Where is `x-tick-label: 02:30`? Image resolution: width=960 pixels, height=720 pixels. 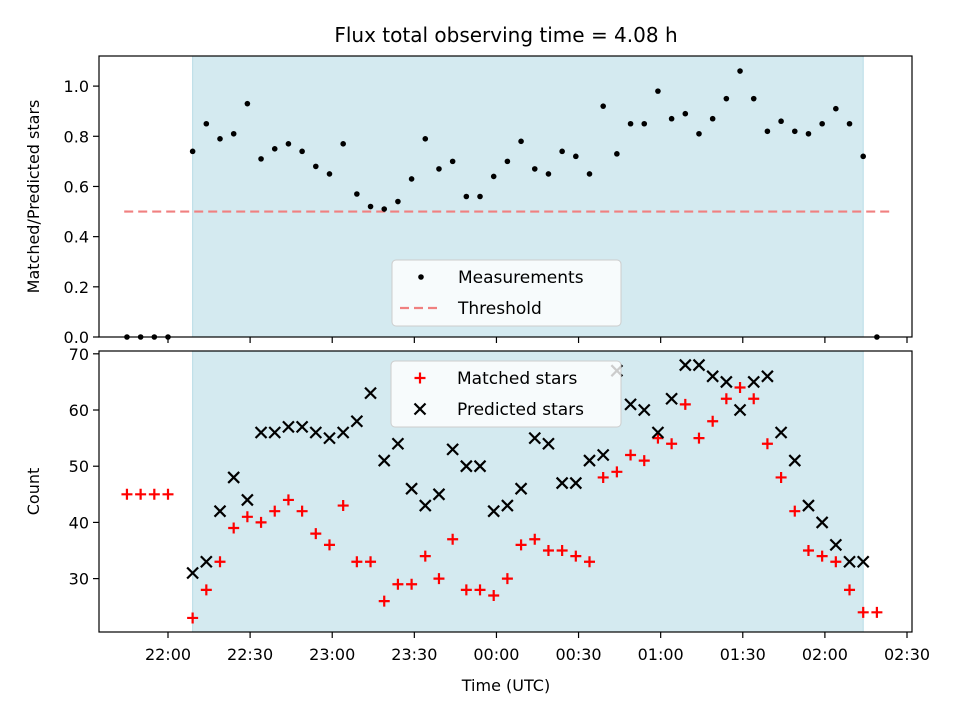
x-tick-label: 02:30 is located at coordinates (907, 654).